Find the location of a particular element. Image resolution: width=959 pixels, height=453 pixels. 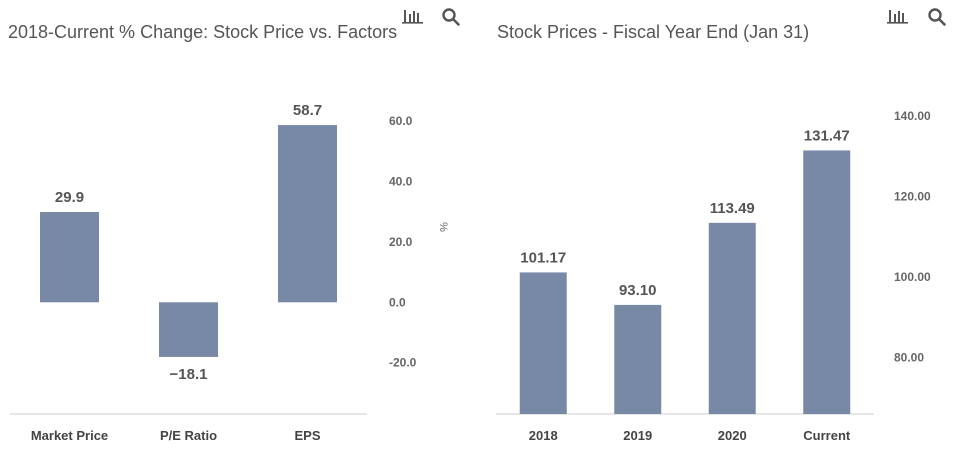

data-label: 101.17 is located at coordinates (543, 257).